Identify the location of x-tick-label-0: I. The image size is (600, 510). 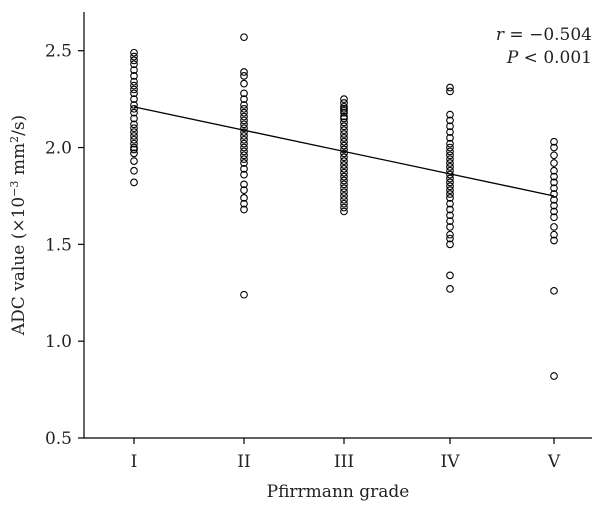
(134, 462).